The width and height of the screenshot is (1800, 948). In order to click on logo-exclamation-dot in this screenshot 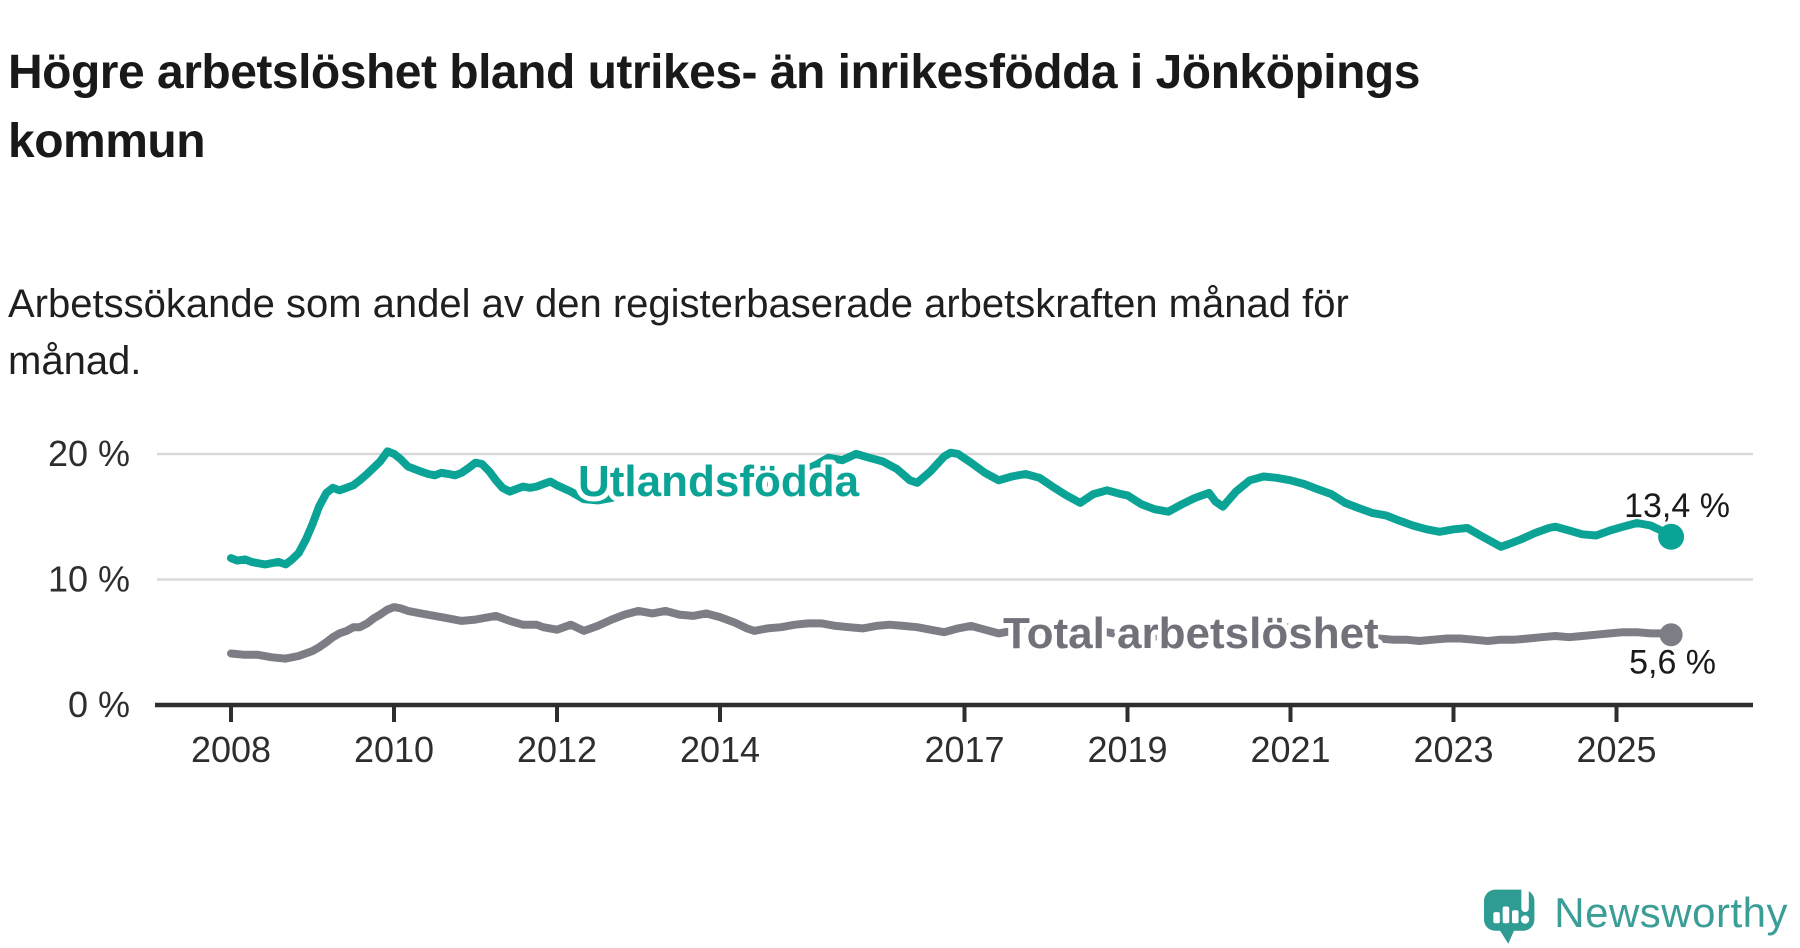, I will do `click(1525, 919)`.